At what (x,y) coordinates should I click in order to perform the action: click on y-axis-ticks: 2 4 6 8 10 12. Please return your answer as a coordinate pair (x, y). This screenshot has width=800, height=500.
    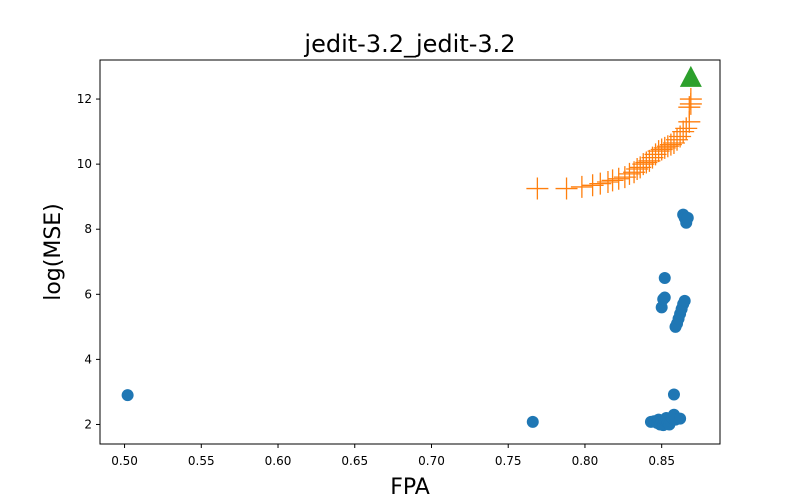
    Looking at the image, I should click on (88, 261).